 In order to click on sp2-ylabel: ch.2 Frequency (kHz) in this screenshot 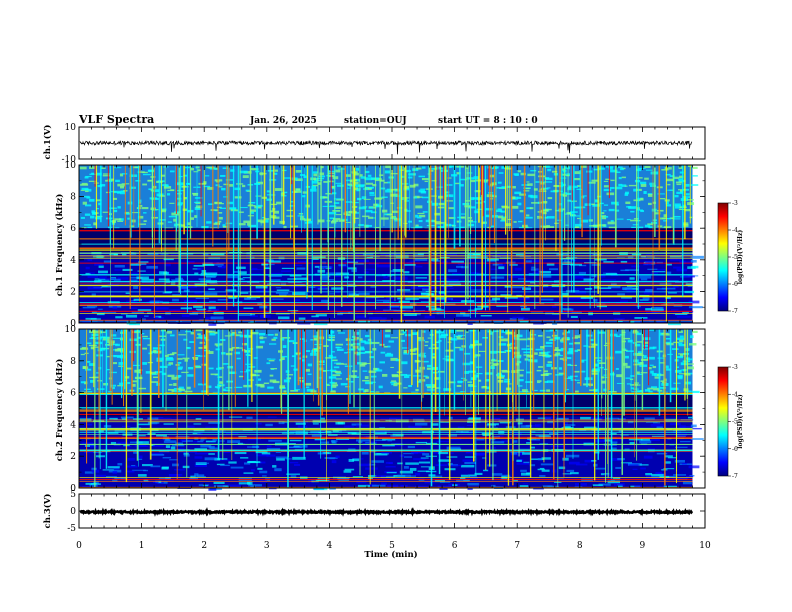, I will do `click(59, 410)`.